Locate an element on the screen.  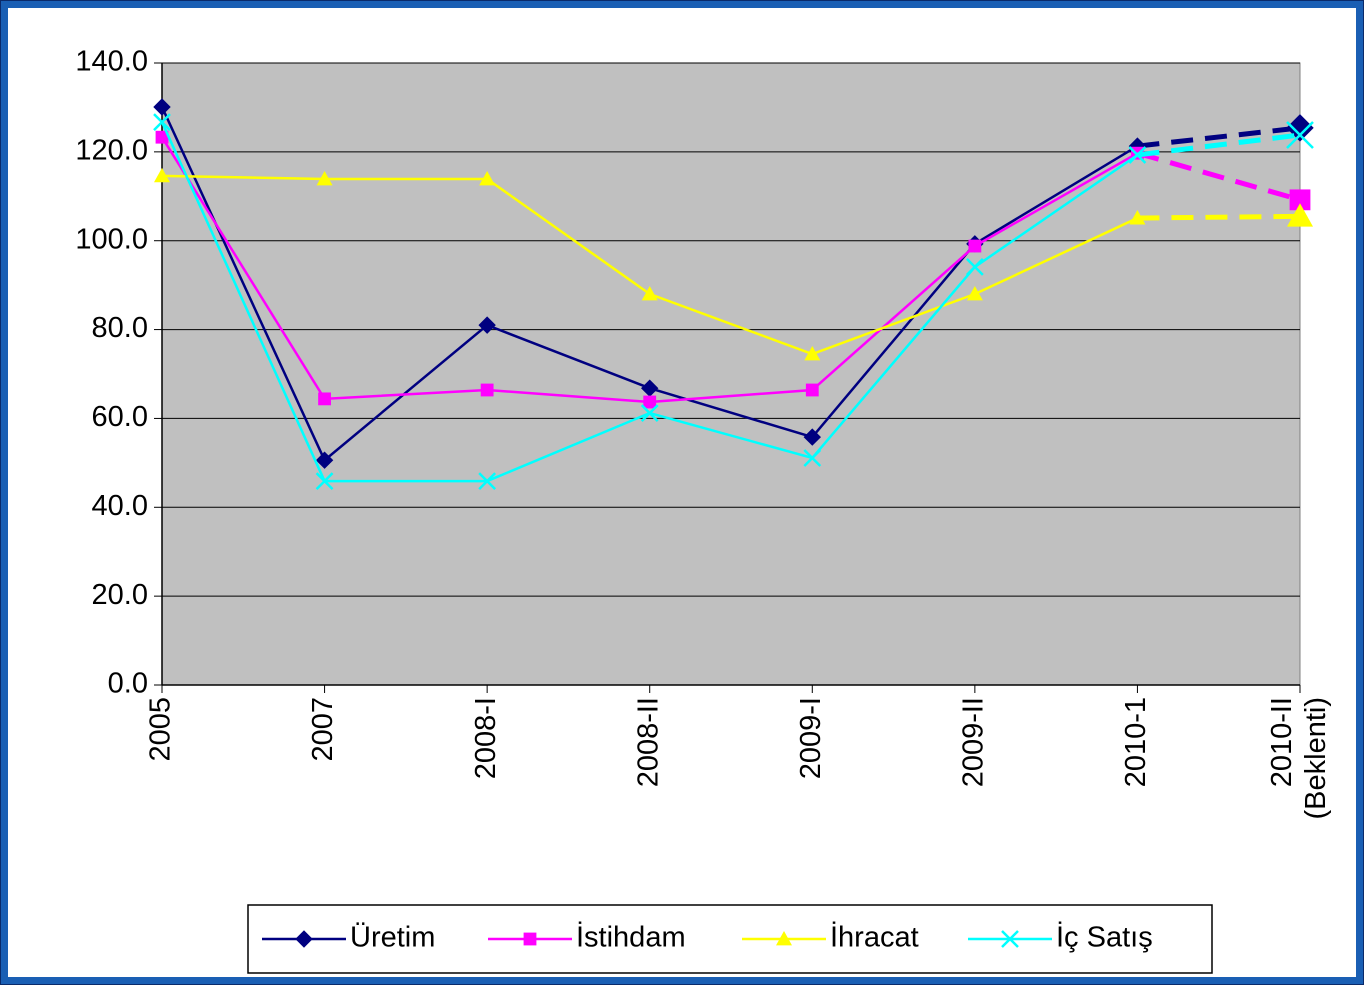
x-tick-label: 2008-I is located at coordinates (486, 738).